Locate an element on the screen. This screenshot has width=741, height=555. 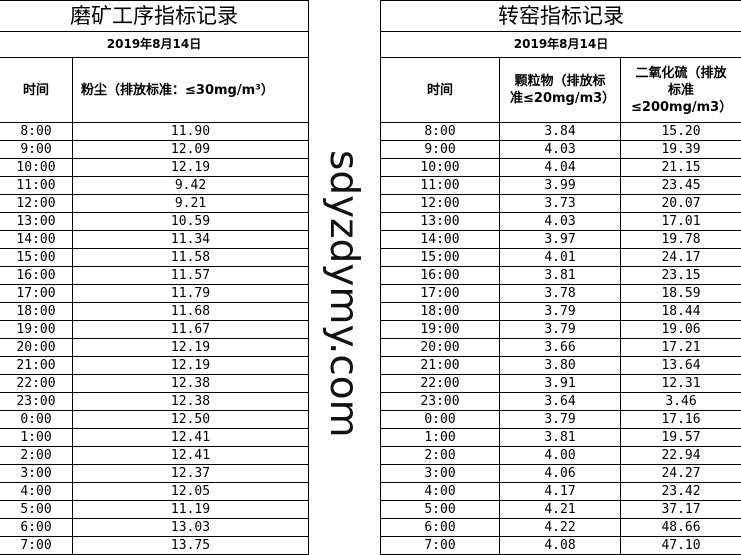
value-cell: 12.05 is located at coordinates (190, 491).